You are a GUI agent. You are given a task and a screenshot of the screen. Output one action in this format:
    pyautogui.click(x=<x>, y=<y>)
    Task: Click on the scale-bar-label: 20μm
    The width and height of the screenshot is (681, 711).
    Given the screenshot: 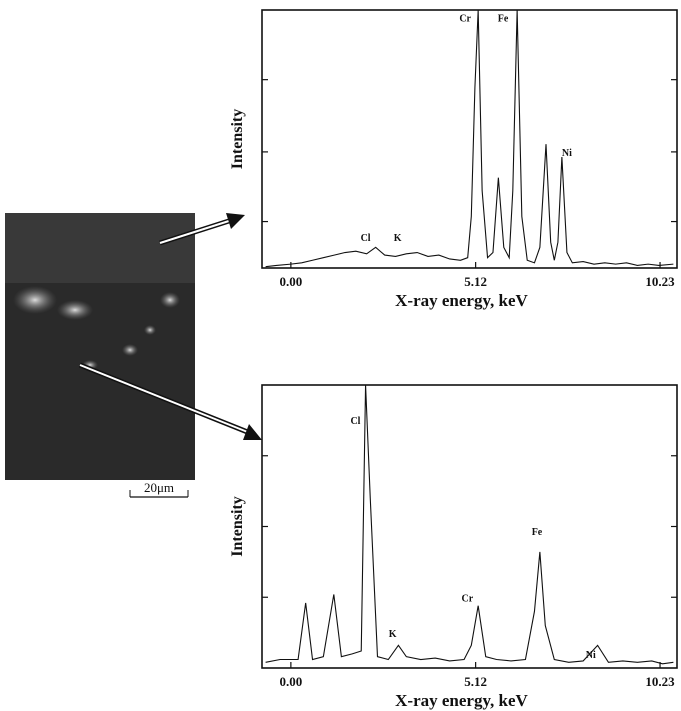 What is the action you would take?
    pyautogui.click(x=159, y=487)
    